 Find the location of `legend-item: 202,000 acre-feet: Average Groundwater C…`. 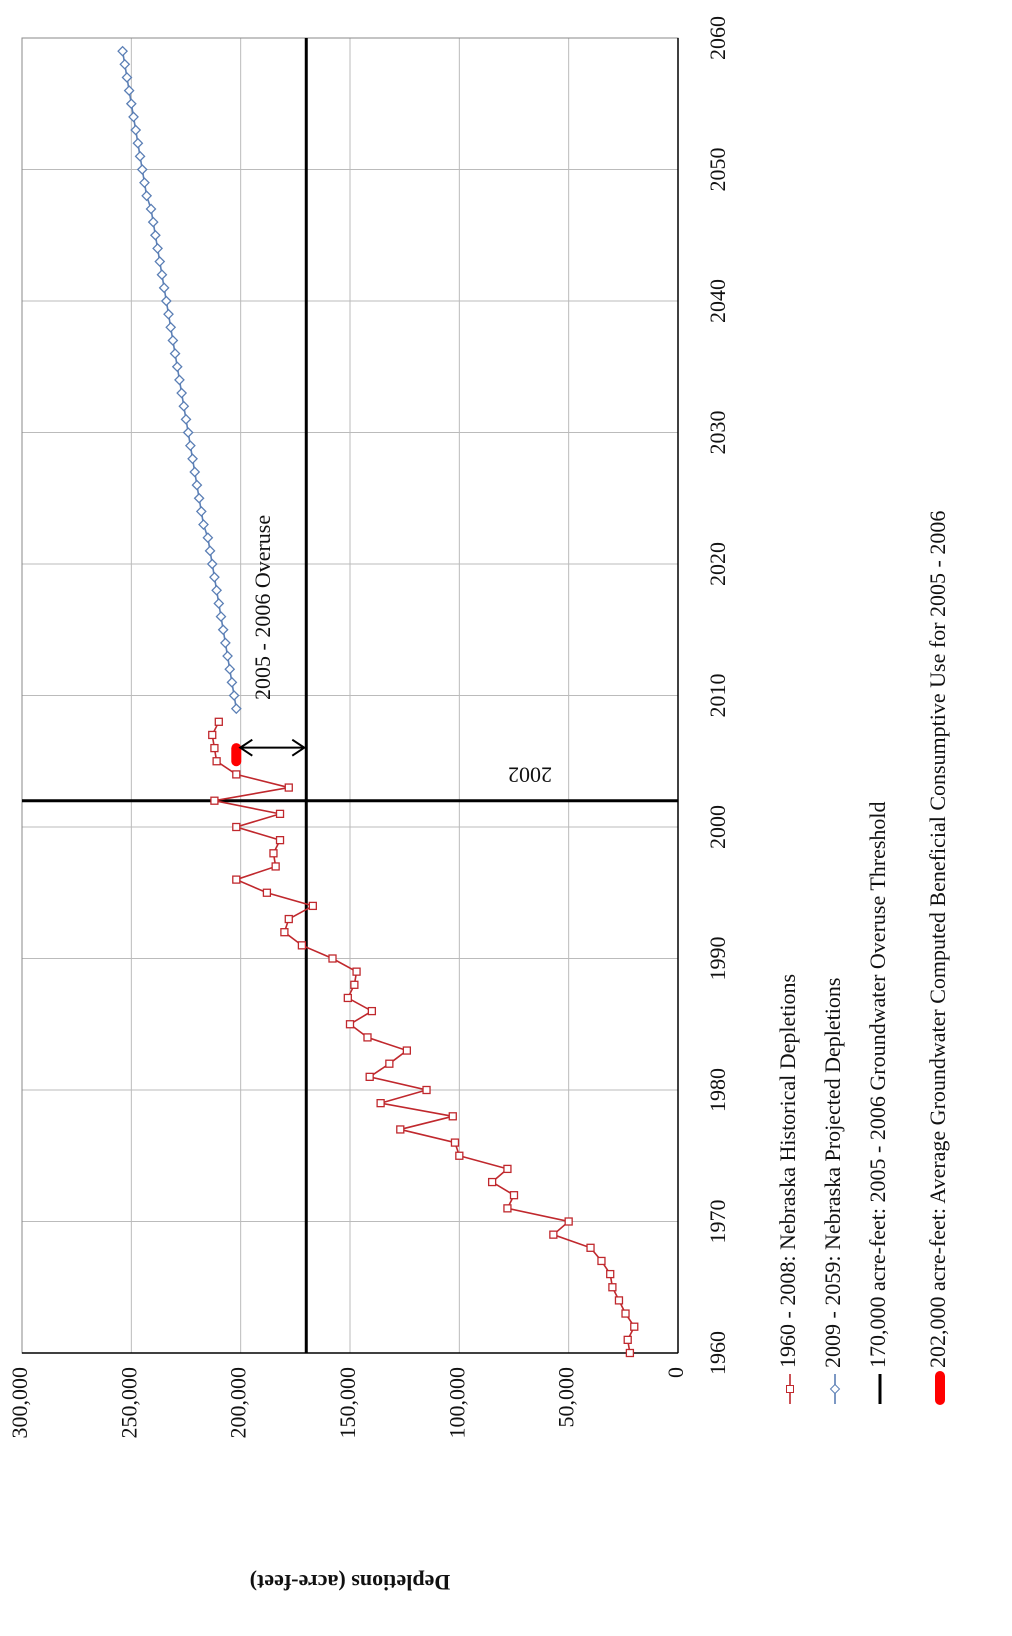

legend-item: 202,000 acre-feet: Average Groundwater C… is located at coordinates (937, 958).